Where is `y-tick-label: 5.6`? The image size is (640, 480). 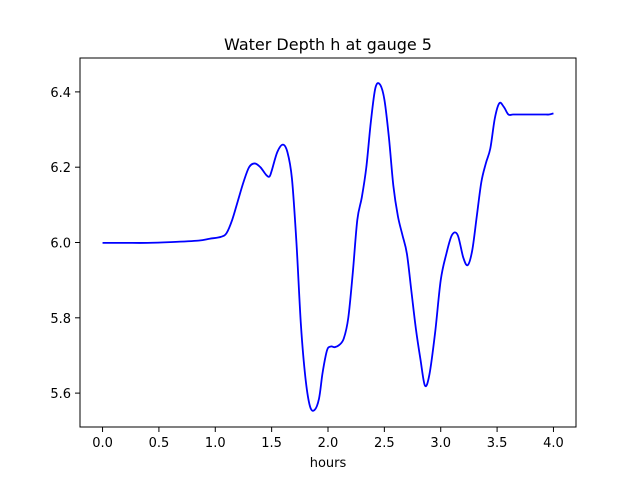 y-tick-label: 5.6 is located at coordinates (60, 394).